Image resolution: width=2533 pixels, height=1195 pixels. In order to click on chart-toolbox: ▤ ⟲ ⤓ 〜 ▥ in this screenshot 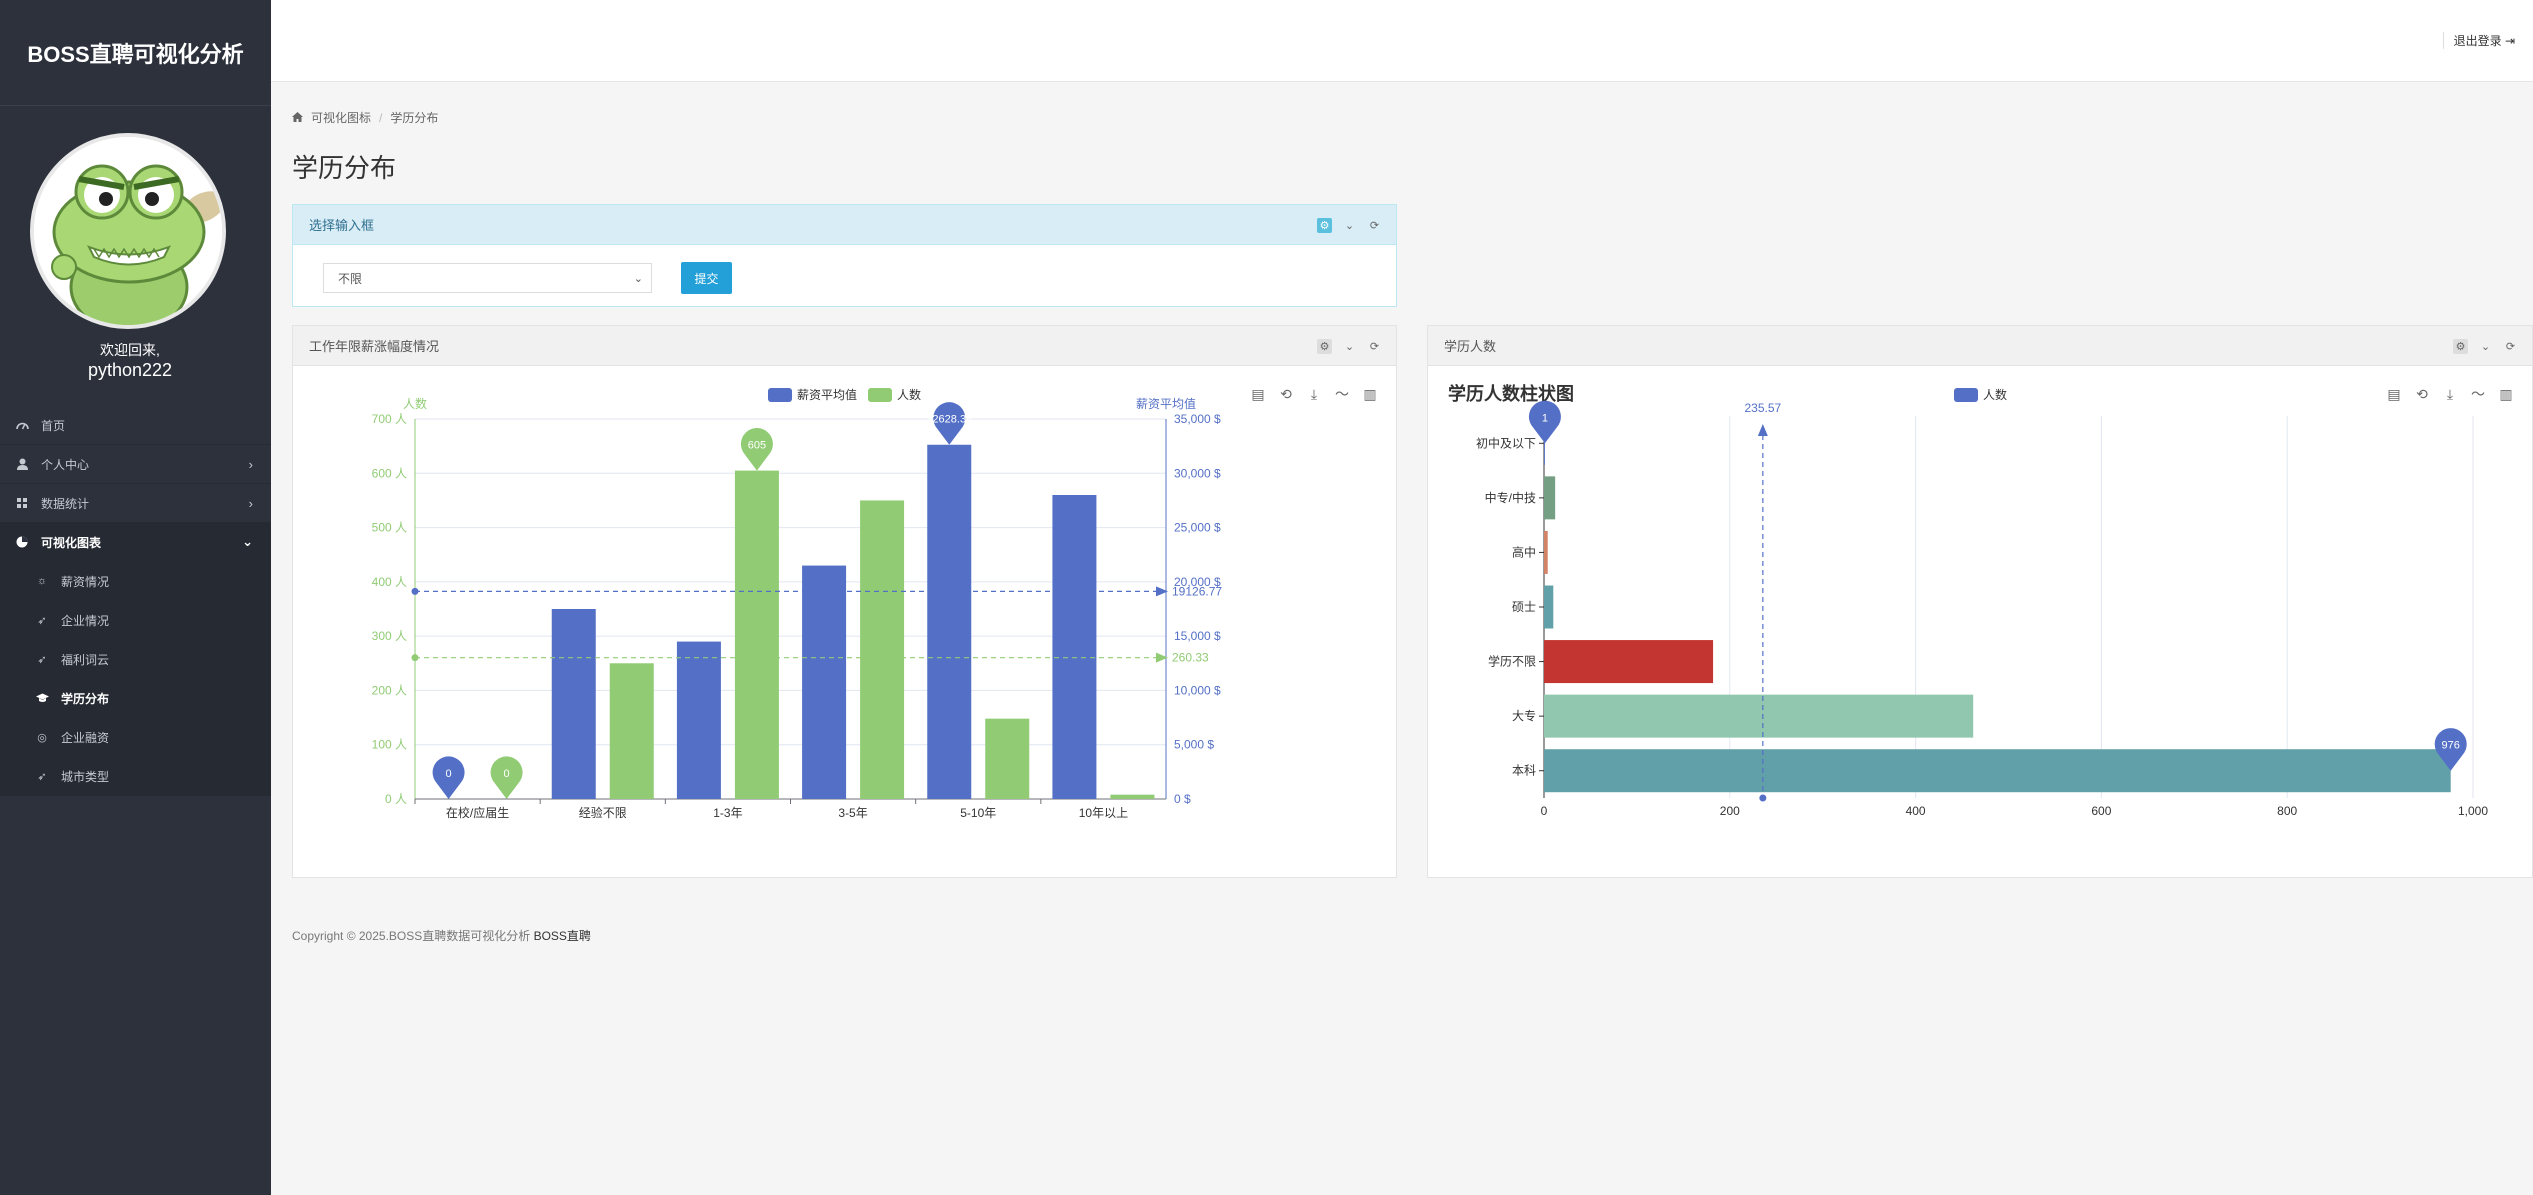, I will do `click(2450, 394)`.